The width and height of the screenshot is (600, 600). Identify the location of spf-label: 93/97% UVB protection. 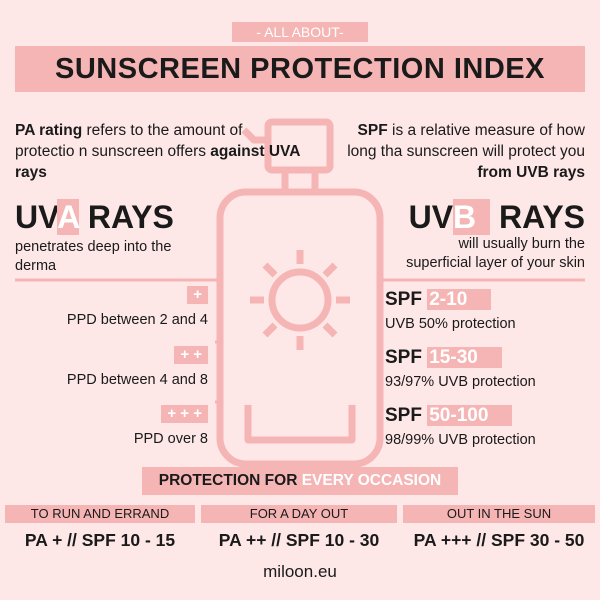
(460, 382).